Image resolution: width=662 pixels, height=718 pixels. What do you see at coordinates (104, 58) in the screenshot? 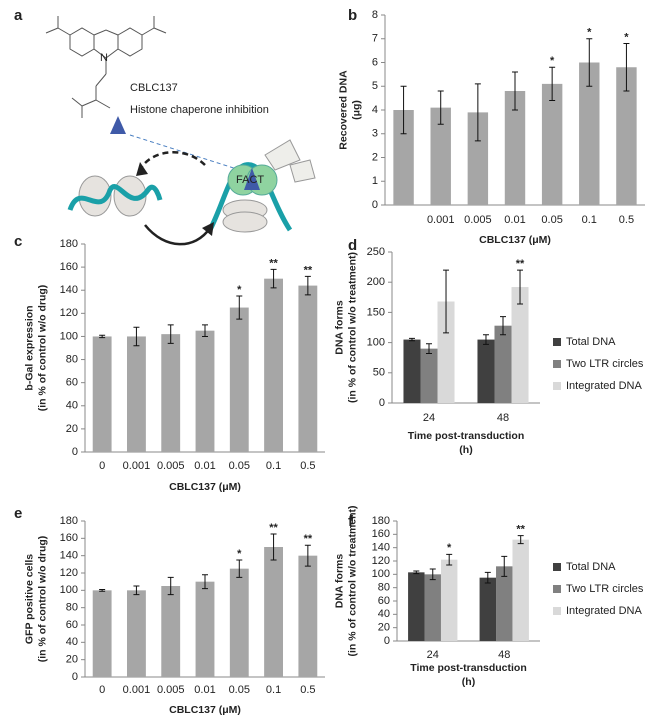
I see `atom-label: N` at bounding box center [104, 58].